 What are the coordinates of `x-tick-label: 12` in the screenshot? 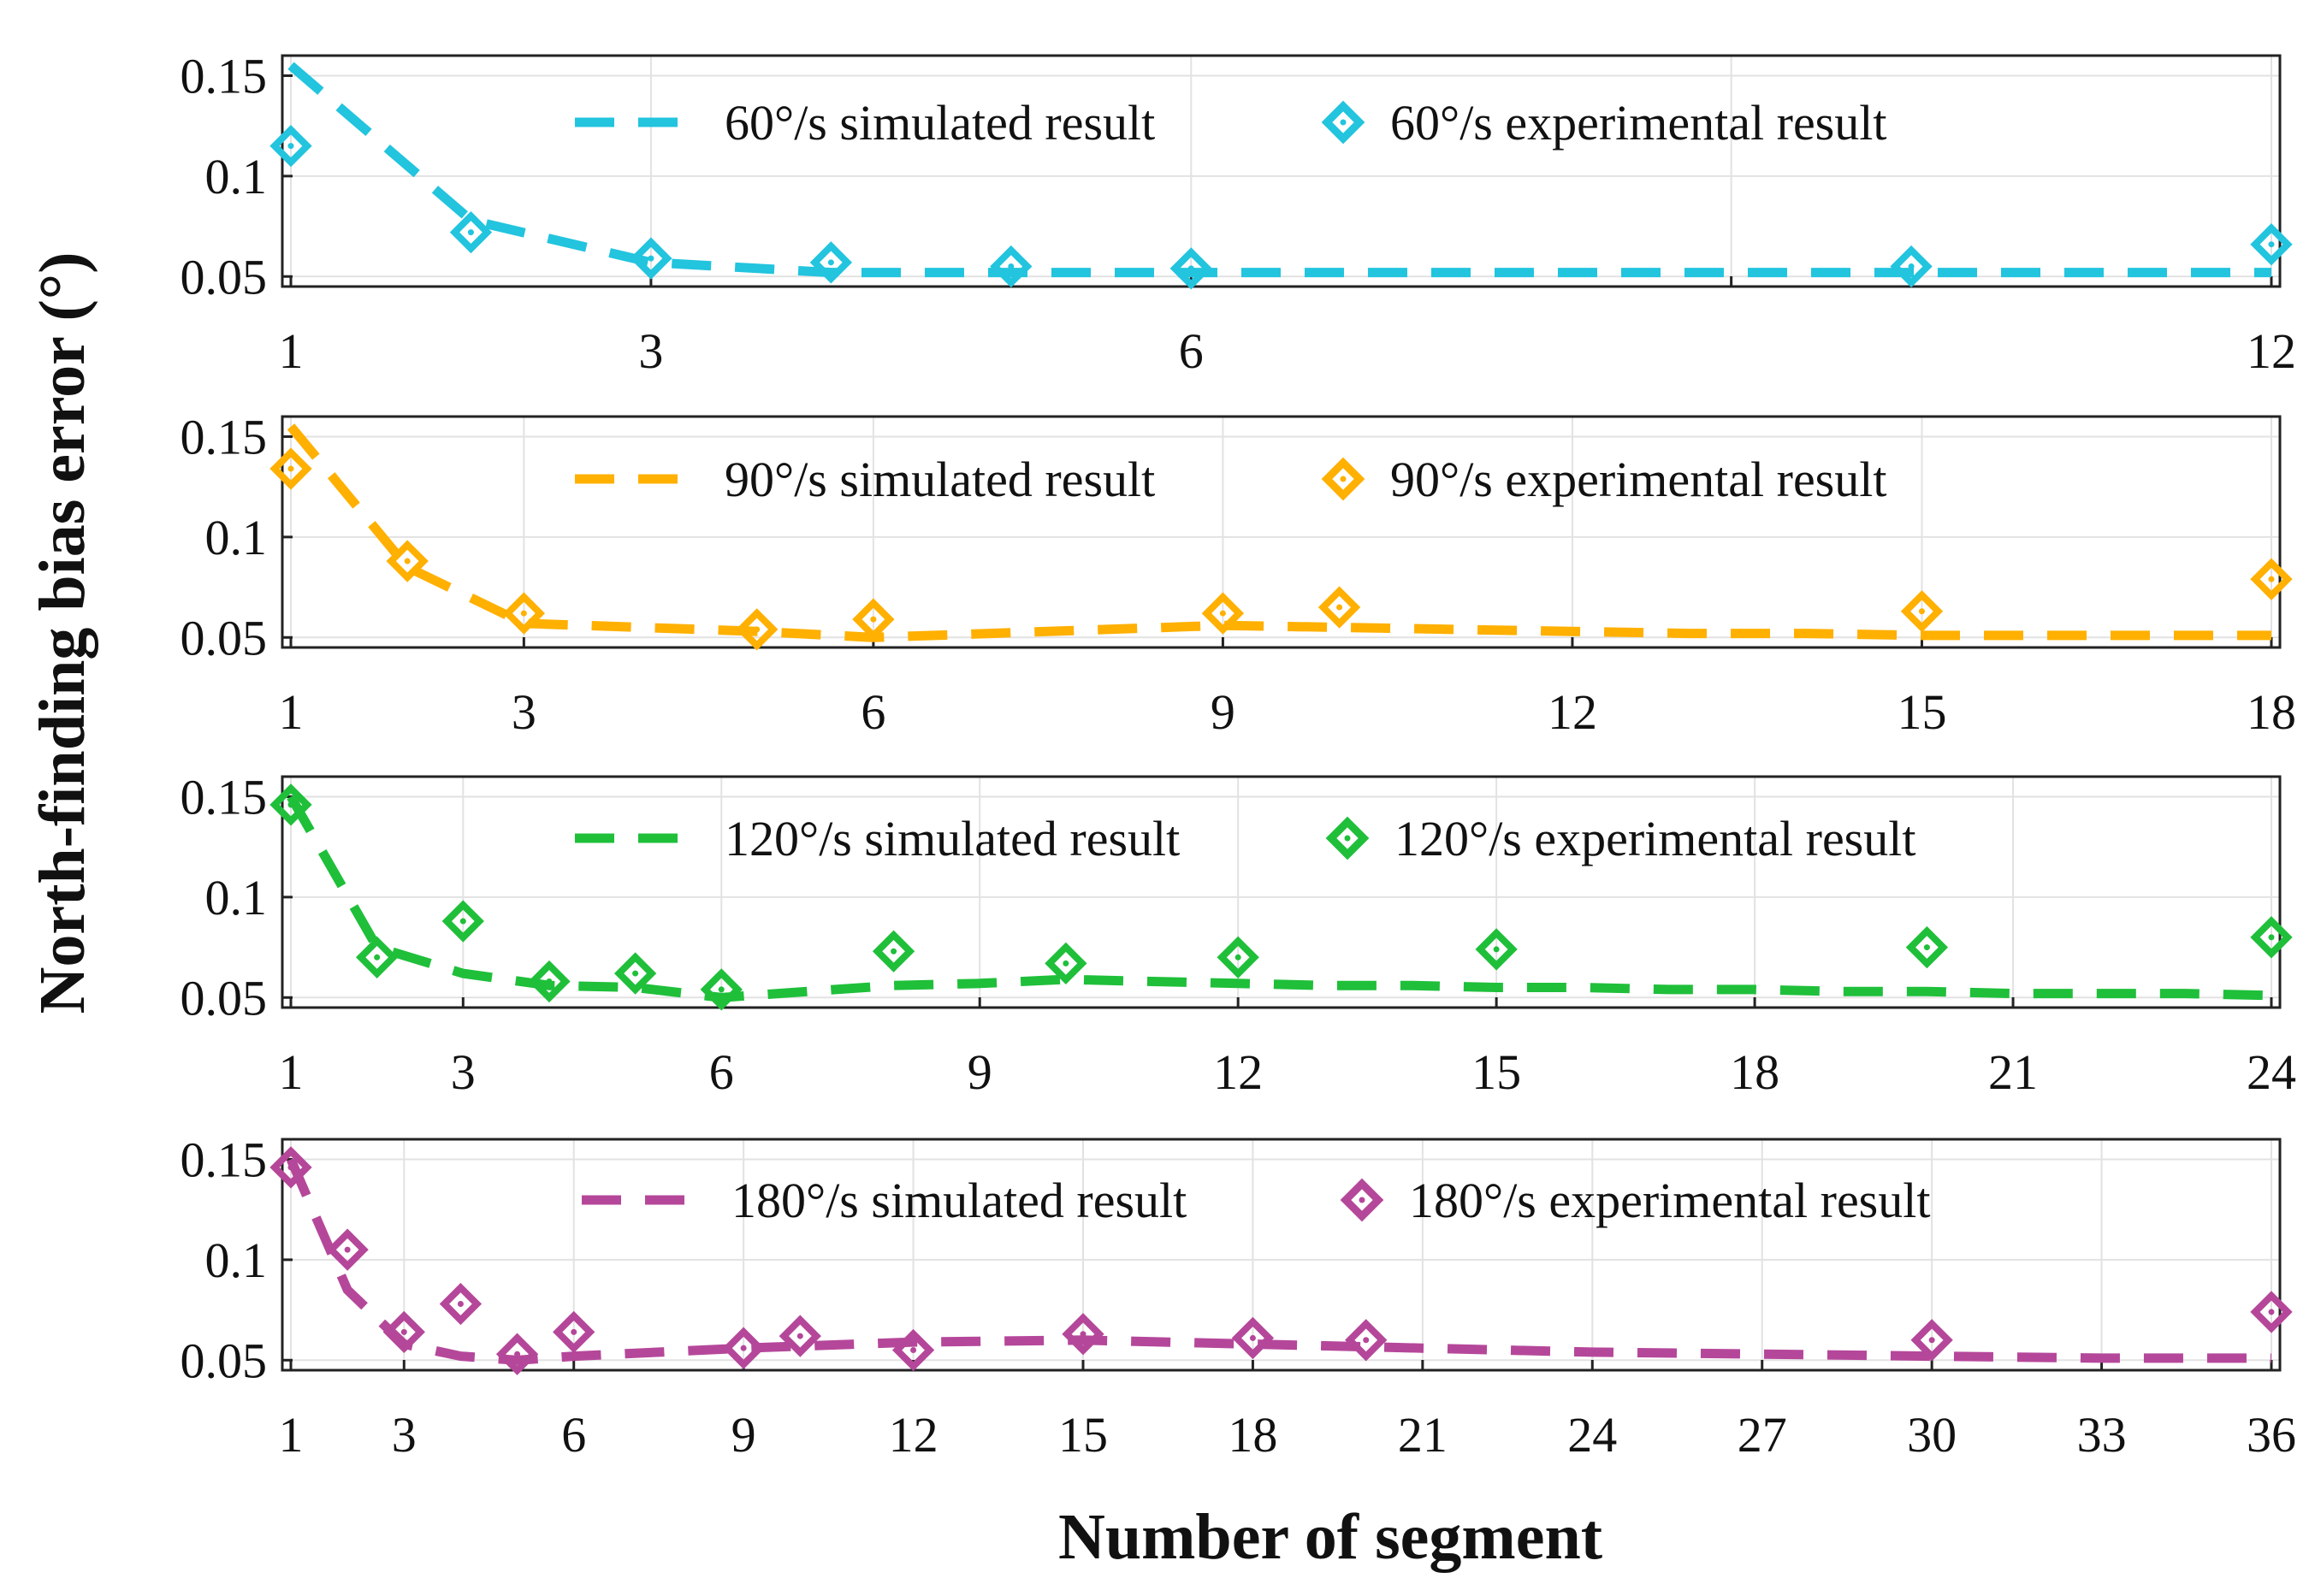 It's located at (913, 1435).